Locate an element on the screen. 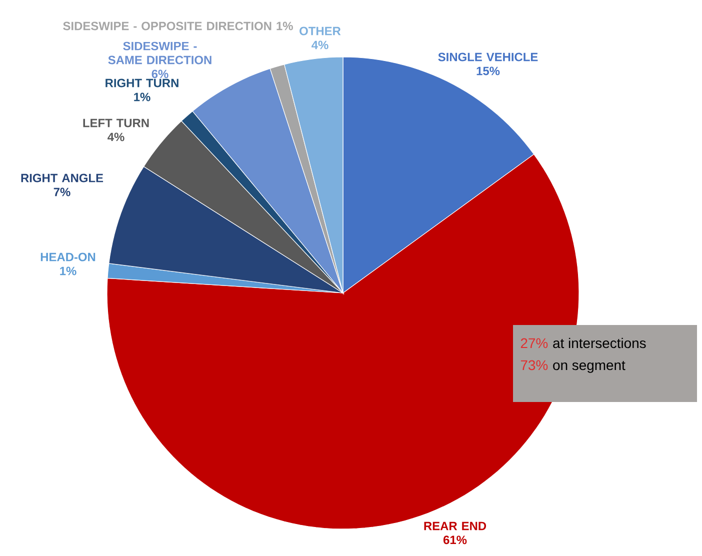  data-label: 61% is located at coordinates (455, 540).